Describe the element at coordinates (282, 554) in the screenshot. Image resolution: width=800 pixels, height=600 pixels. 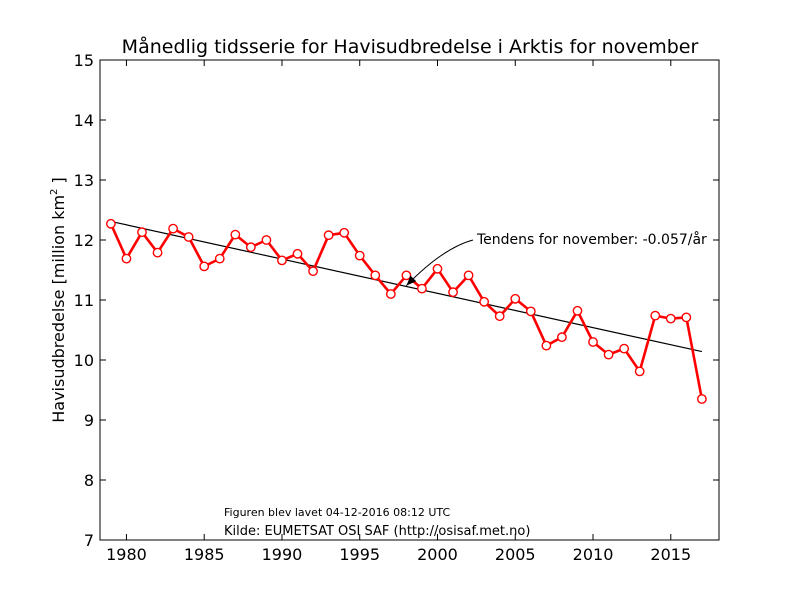
I see `x-tick-label: 1990` at that location.